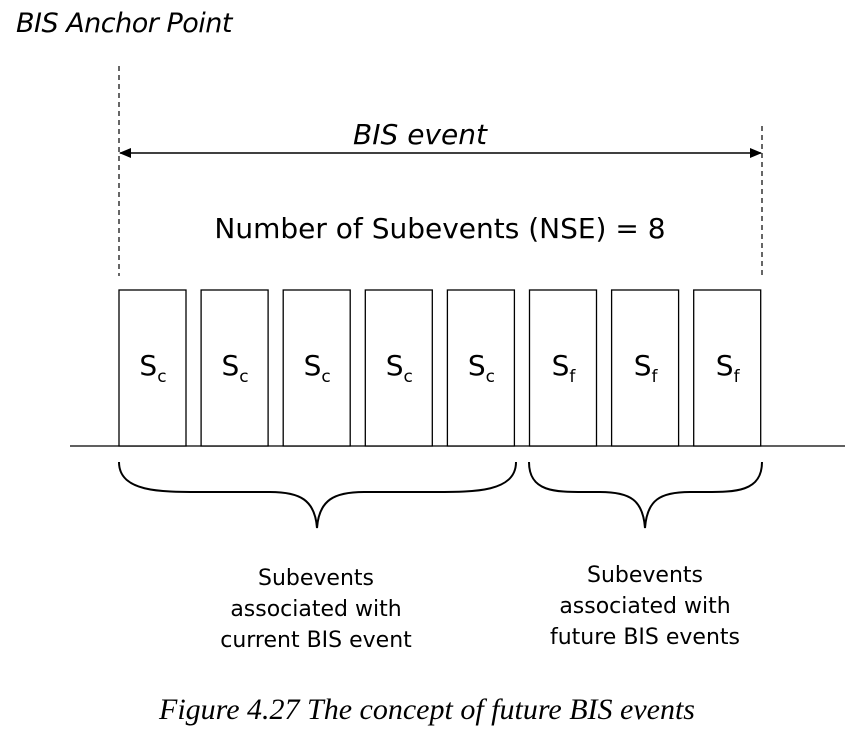 The height and width of the screenshot is (738, 854). I want to click on future-group-line: associated with, so click(645, 606).